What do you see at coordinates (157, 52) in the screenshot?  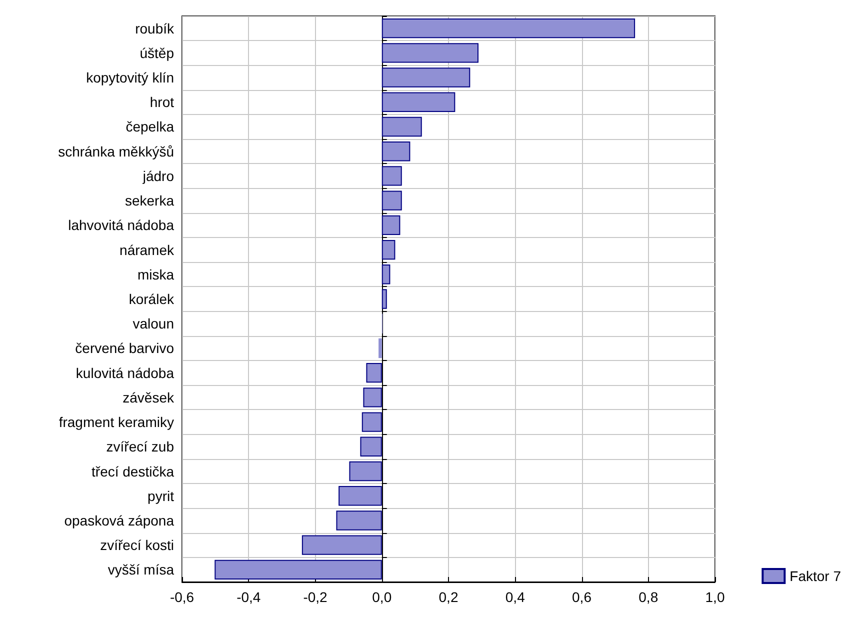 I see `y-tick-label: úštěp` at bounding box center [157, 52].